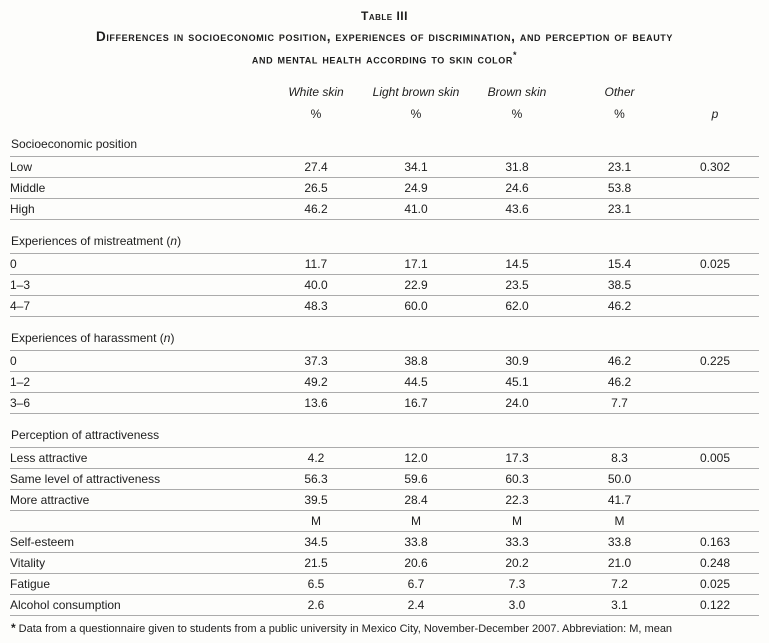 This screenshot has height=643, width=769. What do you see at coordinates (138, 604) in the screenshot?
I see `row-label: Alcohol consumption` at bounding box center [138, 604].